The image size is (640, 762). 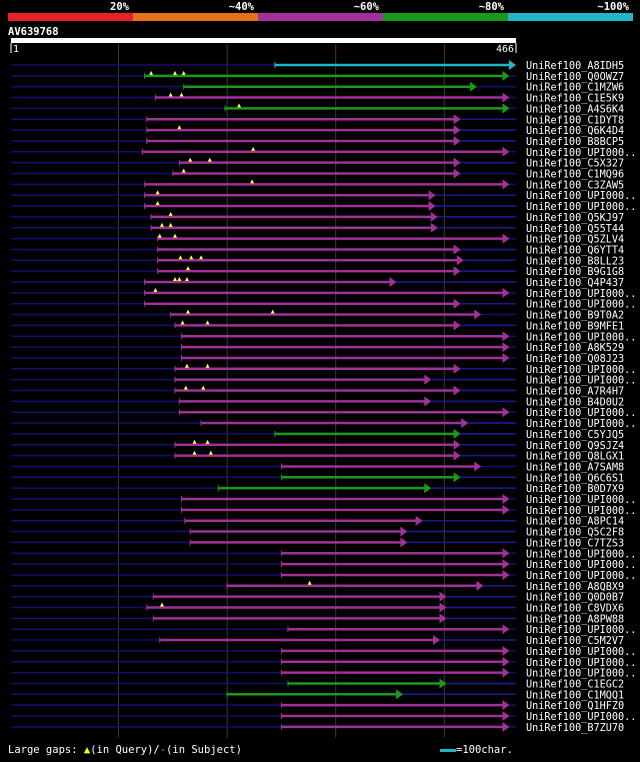 What do you see at coordinates (575, 402) in the screenshot?
I see `hit-label: UniRef100_B4D0U2` at bounding box center [575, 402].